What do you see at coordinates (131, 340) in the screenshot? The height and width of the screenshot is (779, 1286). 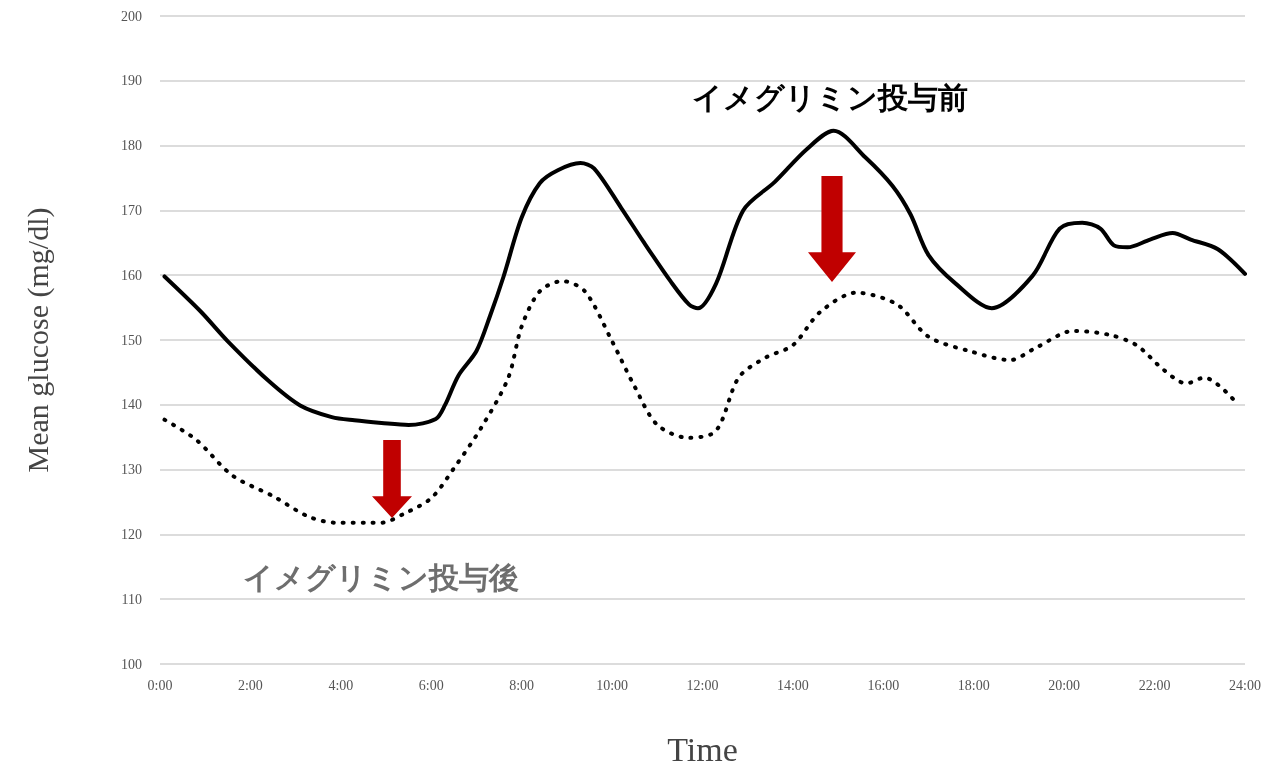 I see `y-tick-label: 150` at bounding box center [131, 340].